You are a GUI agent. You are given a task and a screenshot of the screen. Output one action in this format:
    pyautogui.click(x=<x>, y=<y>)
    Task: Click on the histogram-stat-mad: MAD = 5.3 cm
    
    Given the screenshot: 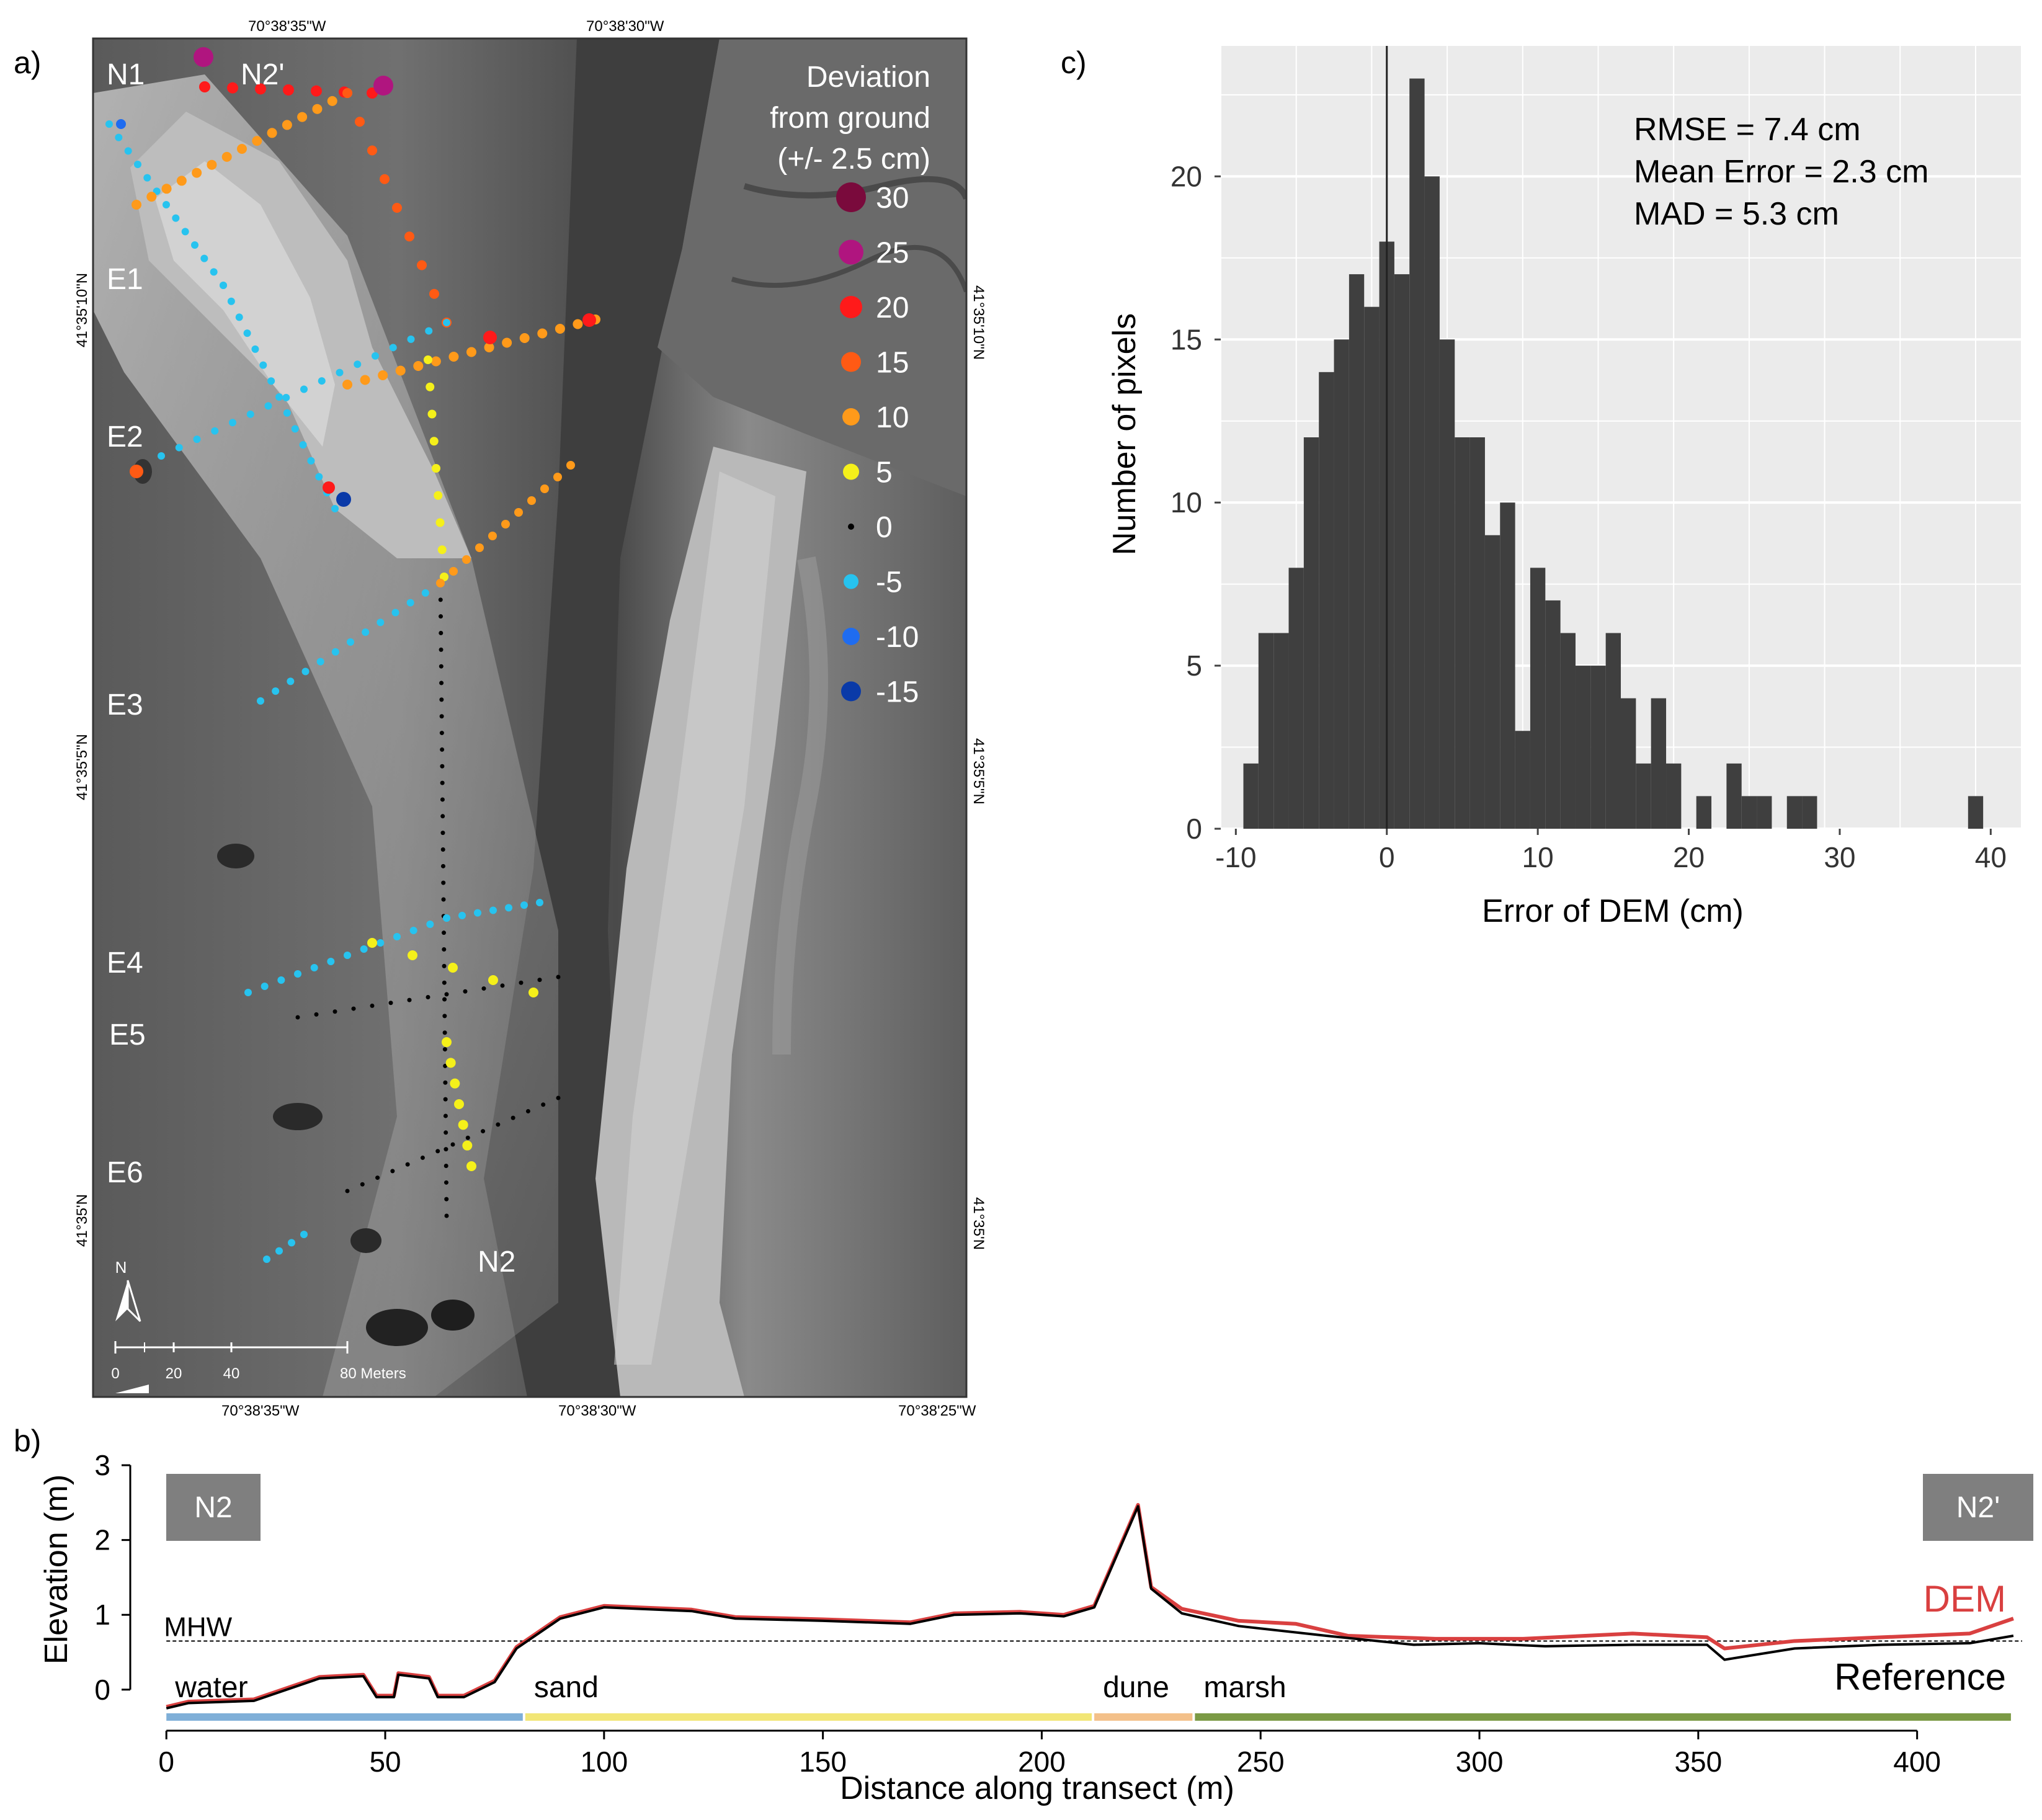 What is the action you would take?
    pyautogui.click(x=1736, y=214)
    